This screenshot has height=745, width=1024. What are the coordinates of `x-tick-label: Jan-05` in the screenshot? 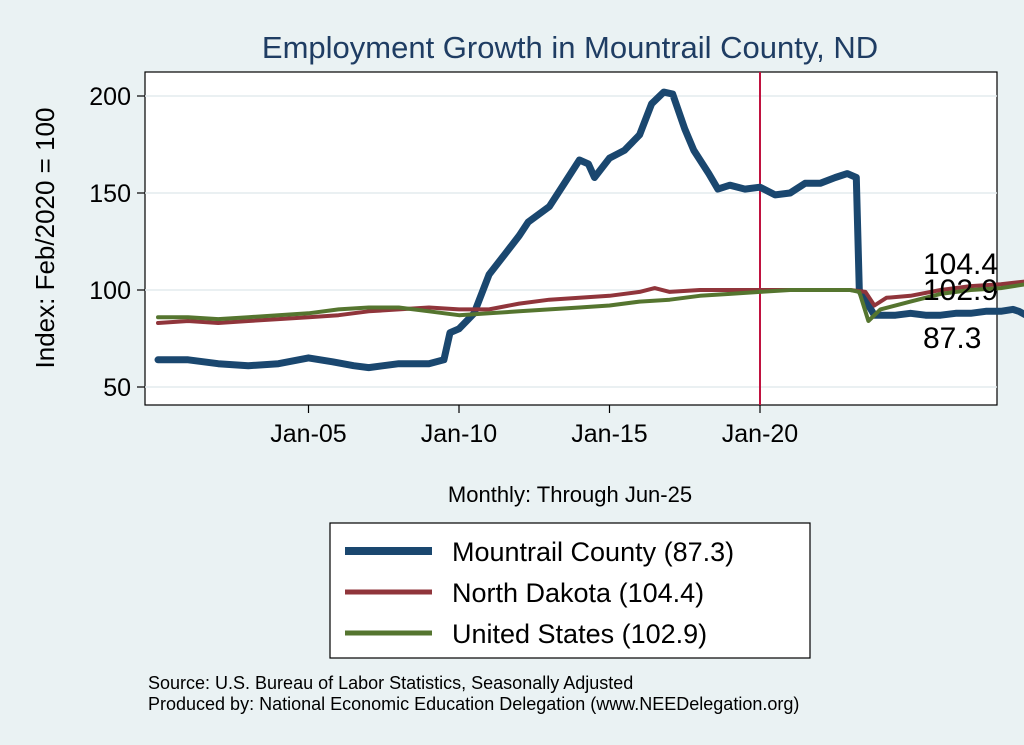 It's located at (308, 434).